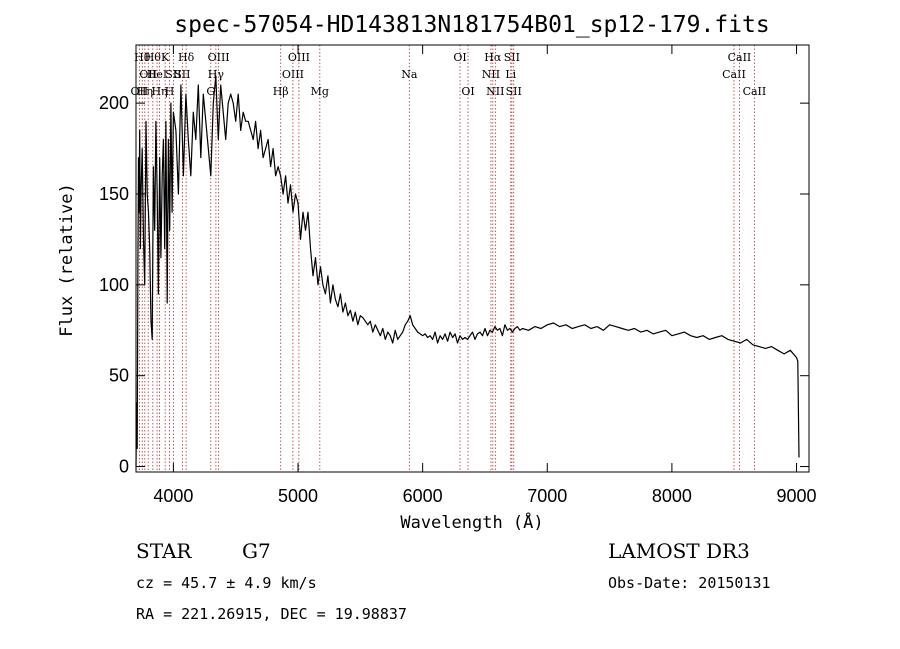 The height and width of the screenshot is (649, 900). What do you see at coordinates (142, 57) in the screenshot?
I see `line-marker-label-1: Hθ` at bounding box center [142, 57].